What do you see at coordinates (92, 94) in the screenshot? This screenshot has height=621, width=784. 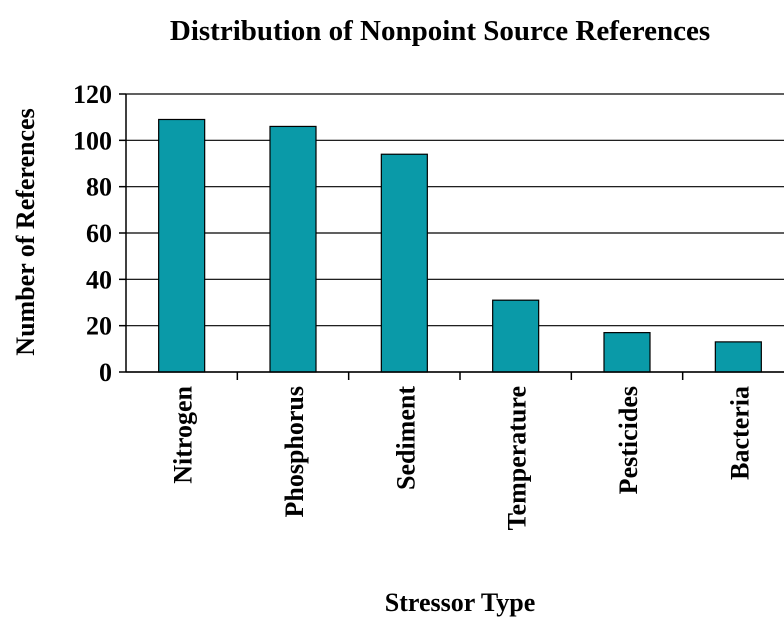 I see `y-tick-label: 120` at bounding box center [92, 94].